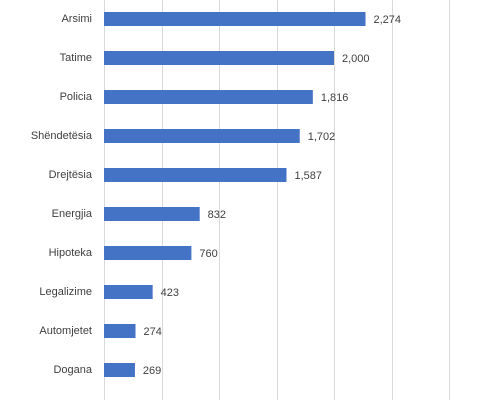 The width and height of the screenshot is (477, 400). Describe the element at coordinates (76, 19) in the screenshot. I see `y-tick-label: Arsimi` at that location.